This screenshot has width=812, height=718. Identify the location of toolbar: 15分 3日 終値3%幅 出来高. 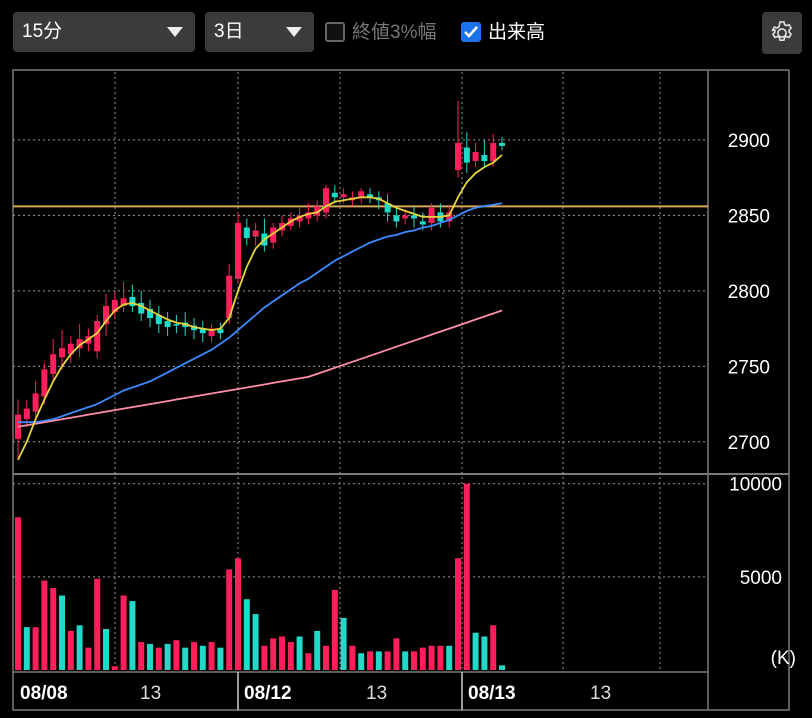
(406, 34).